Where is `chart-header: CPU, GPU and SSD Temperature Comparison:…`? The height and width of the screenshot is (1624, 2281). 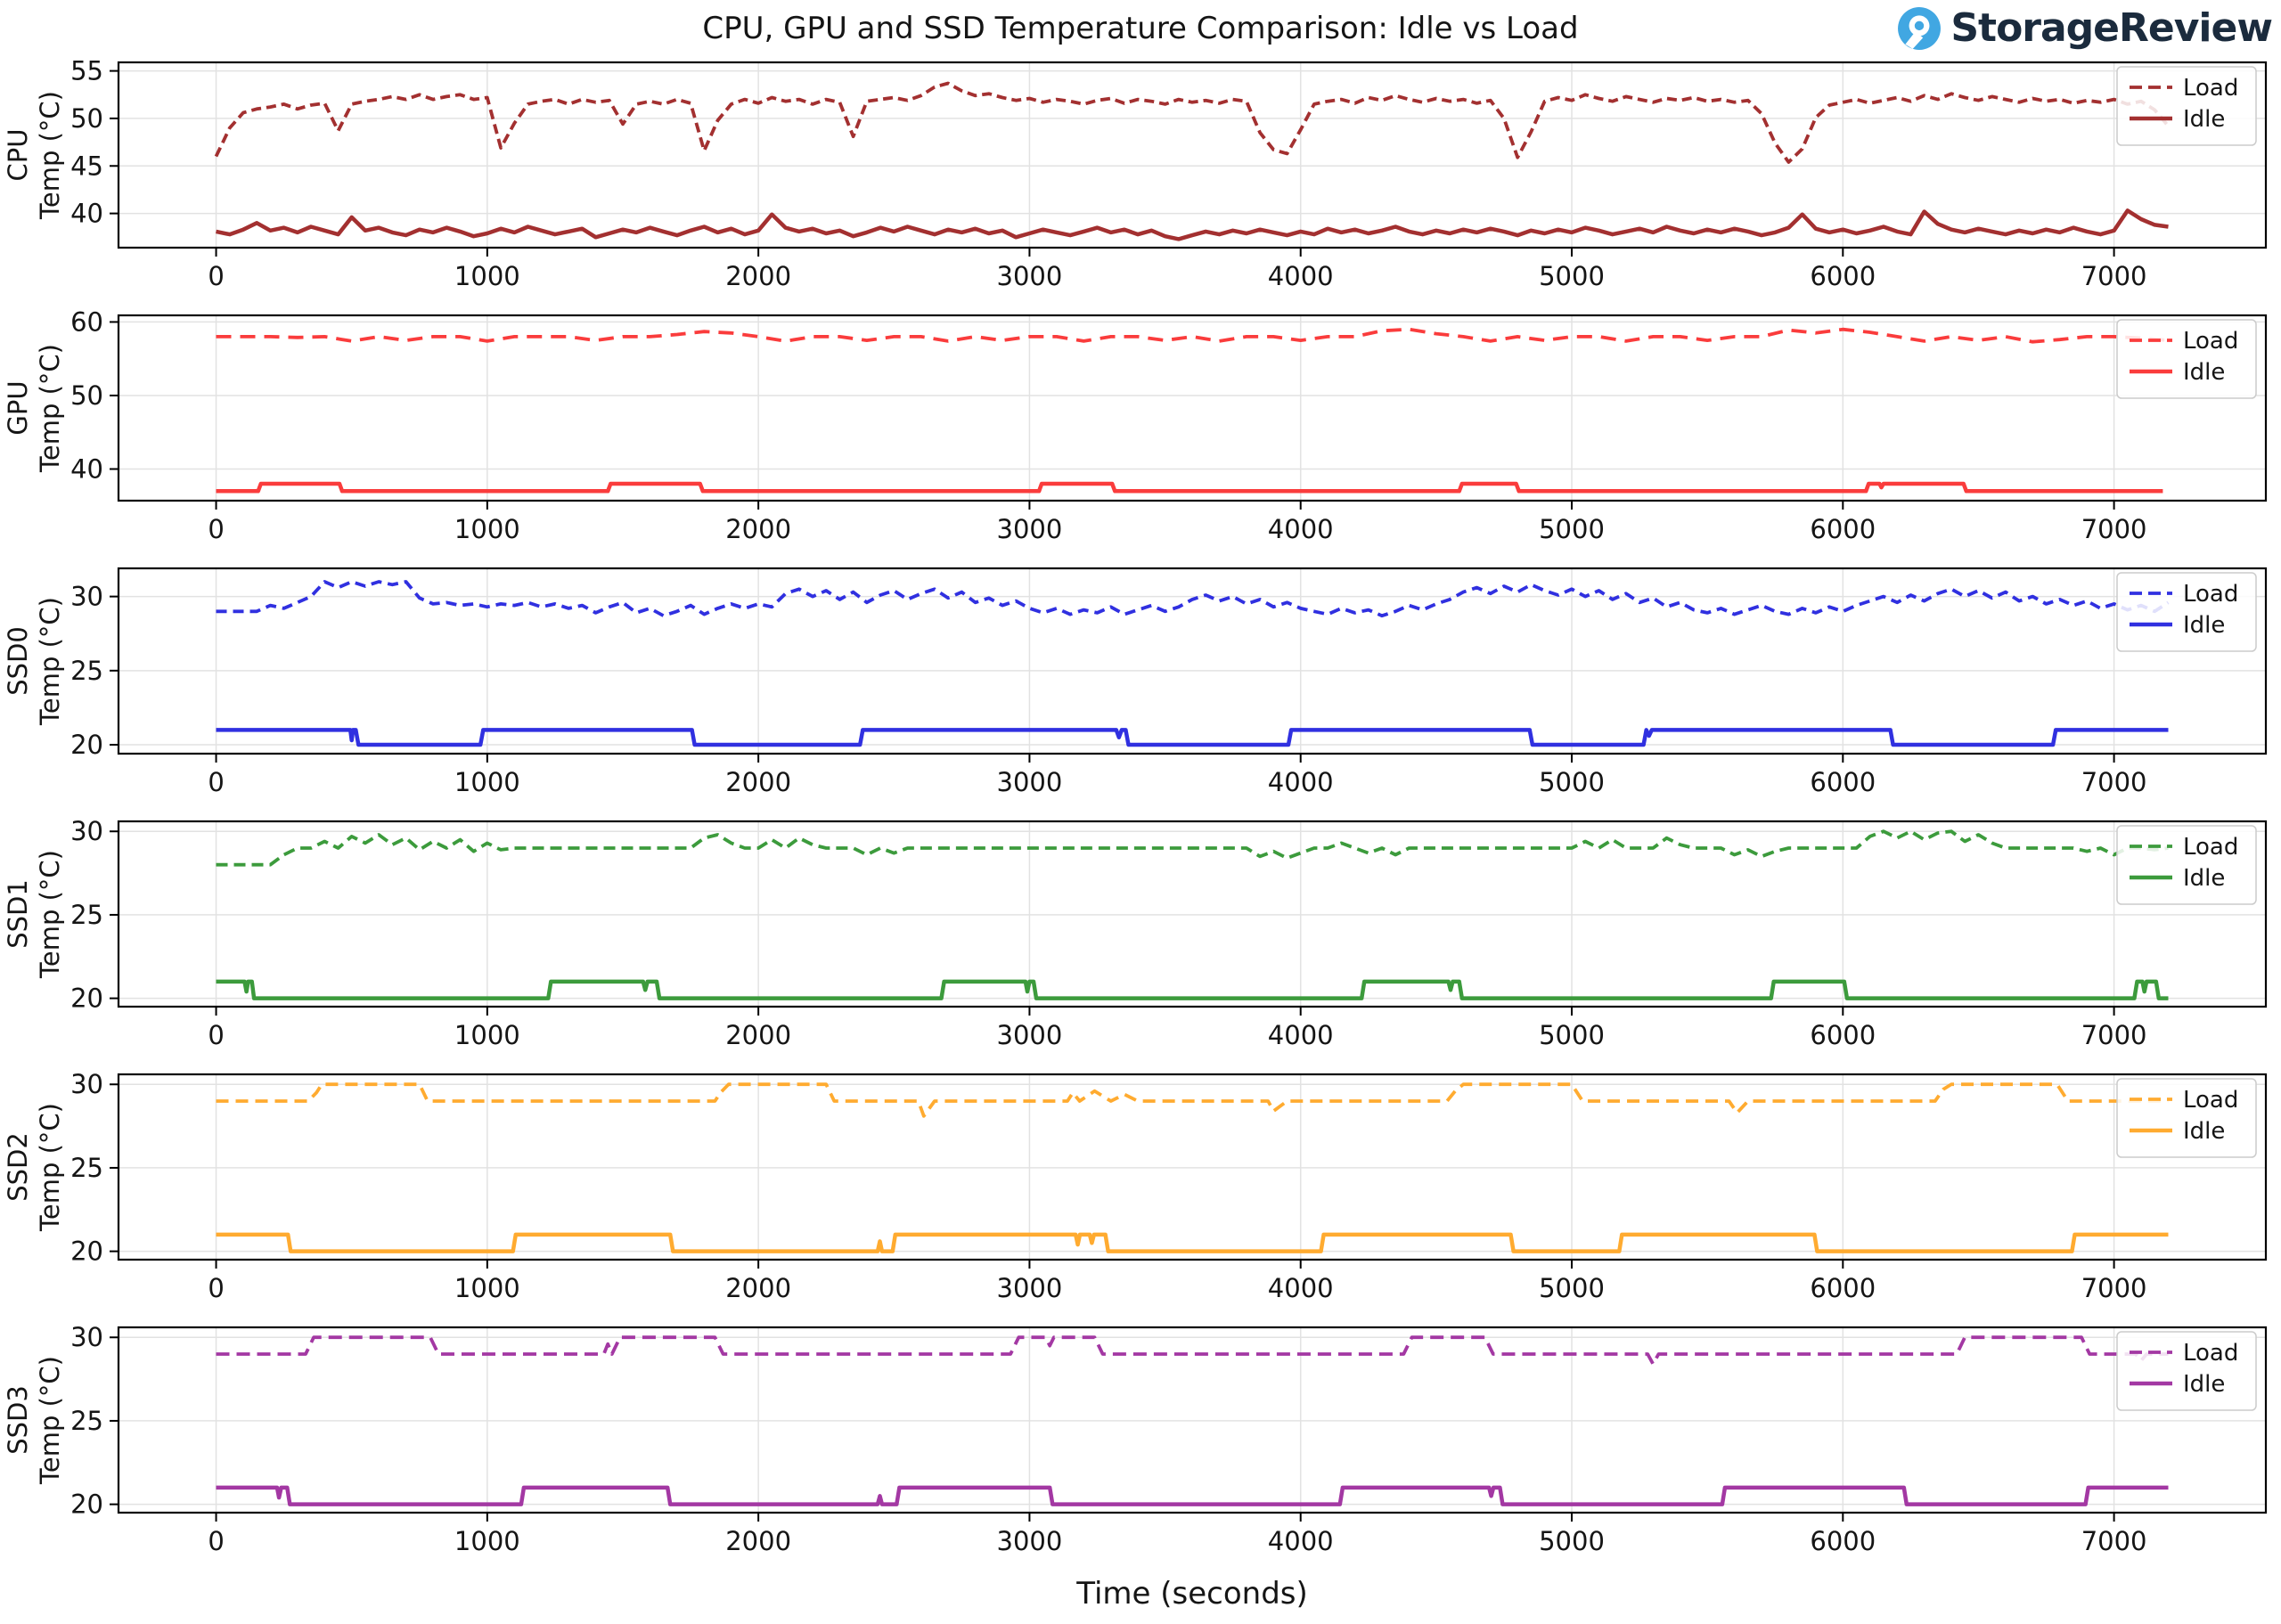 chart-header: CPU, GPU and SSD Temperature Comparison:… is located at coordinates (1140, 27).